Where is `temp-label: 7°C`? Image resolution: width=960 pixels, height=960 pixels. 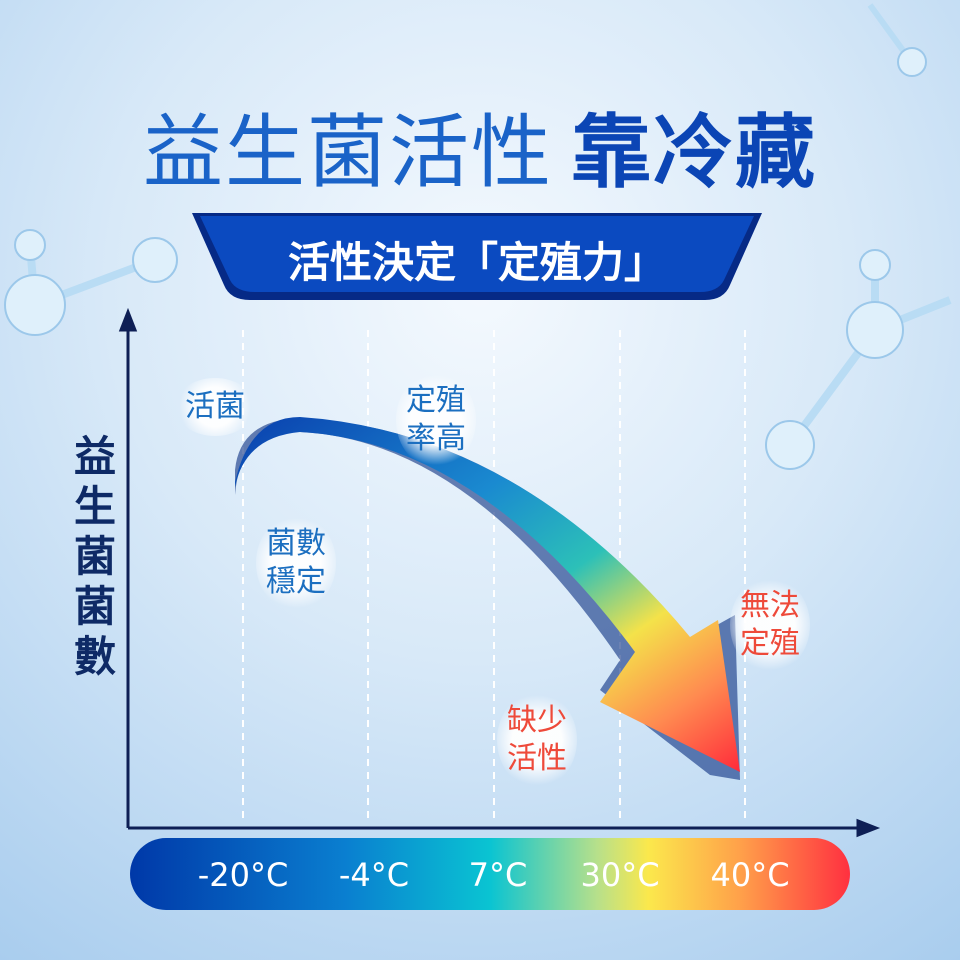 temp-label: 7°C is located at coordinates (498, 875).